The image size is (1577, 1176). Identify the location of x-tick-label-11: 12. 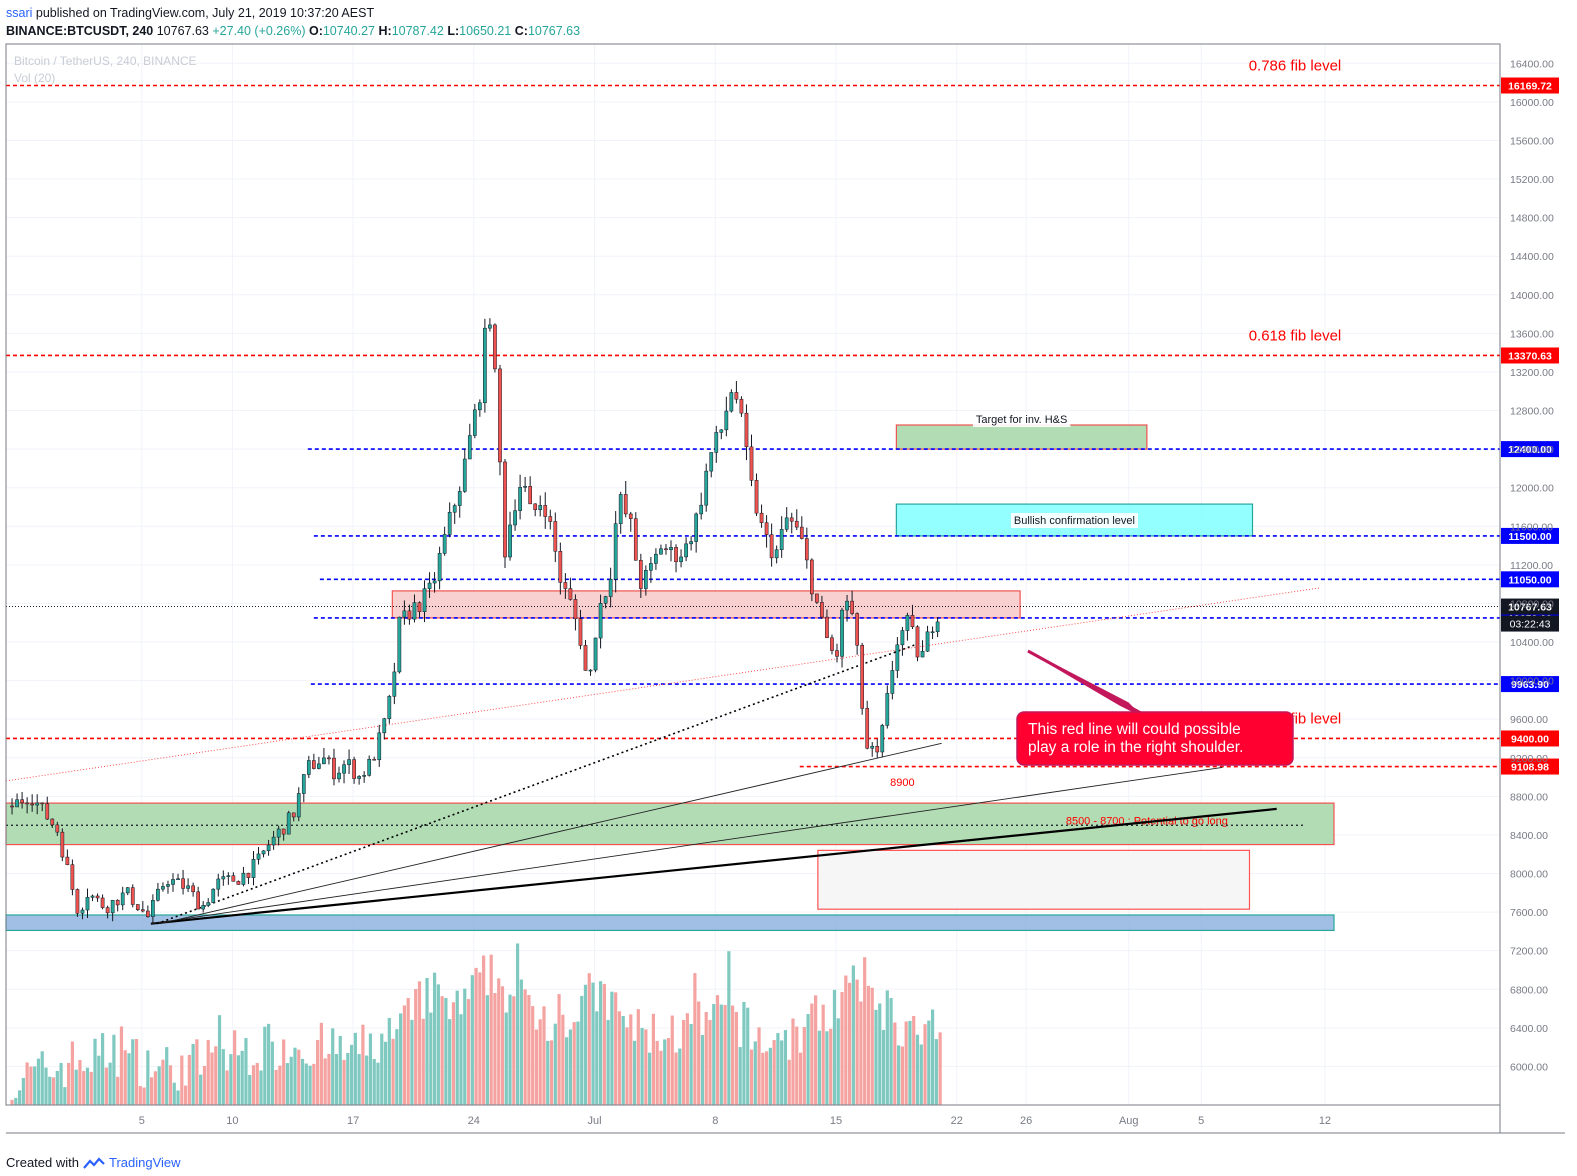
(1325, 1121).